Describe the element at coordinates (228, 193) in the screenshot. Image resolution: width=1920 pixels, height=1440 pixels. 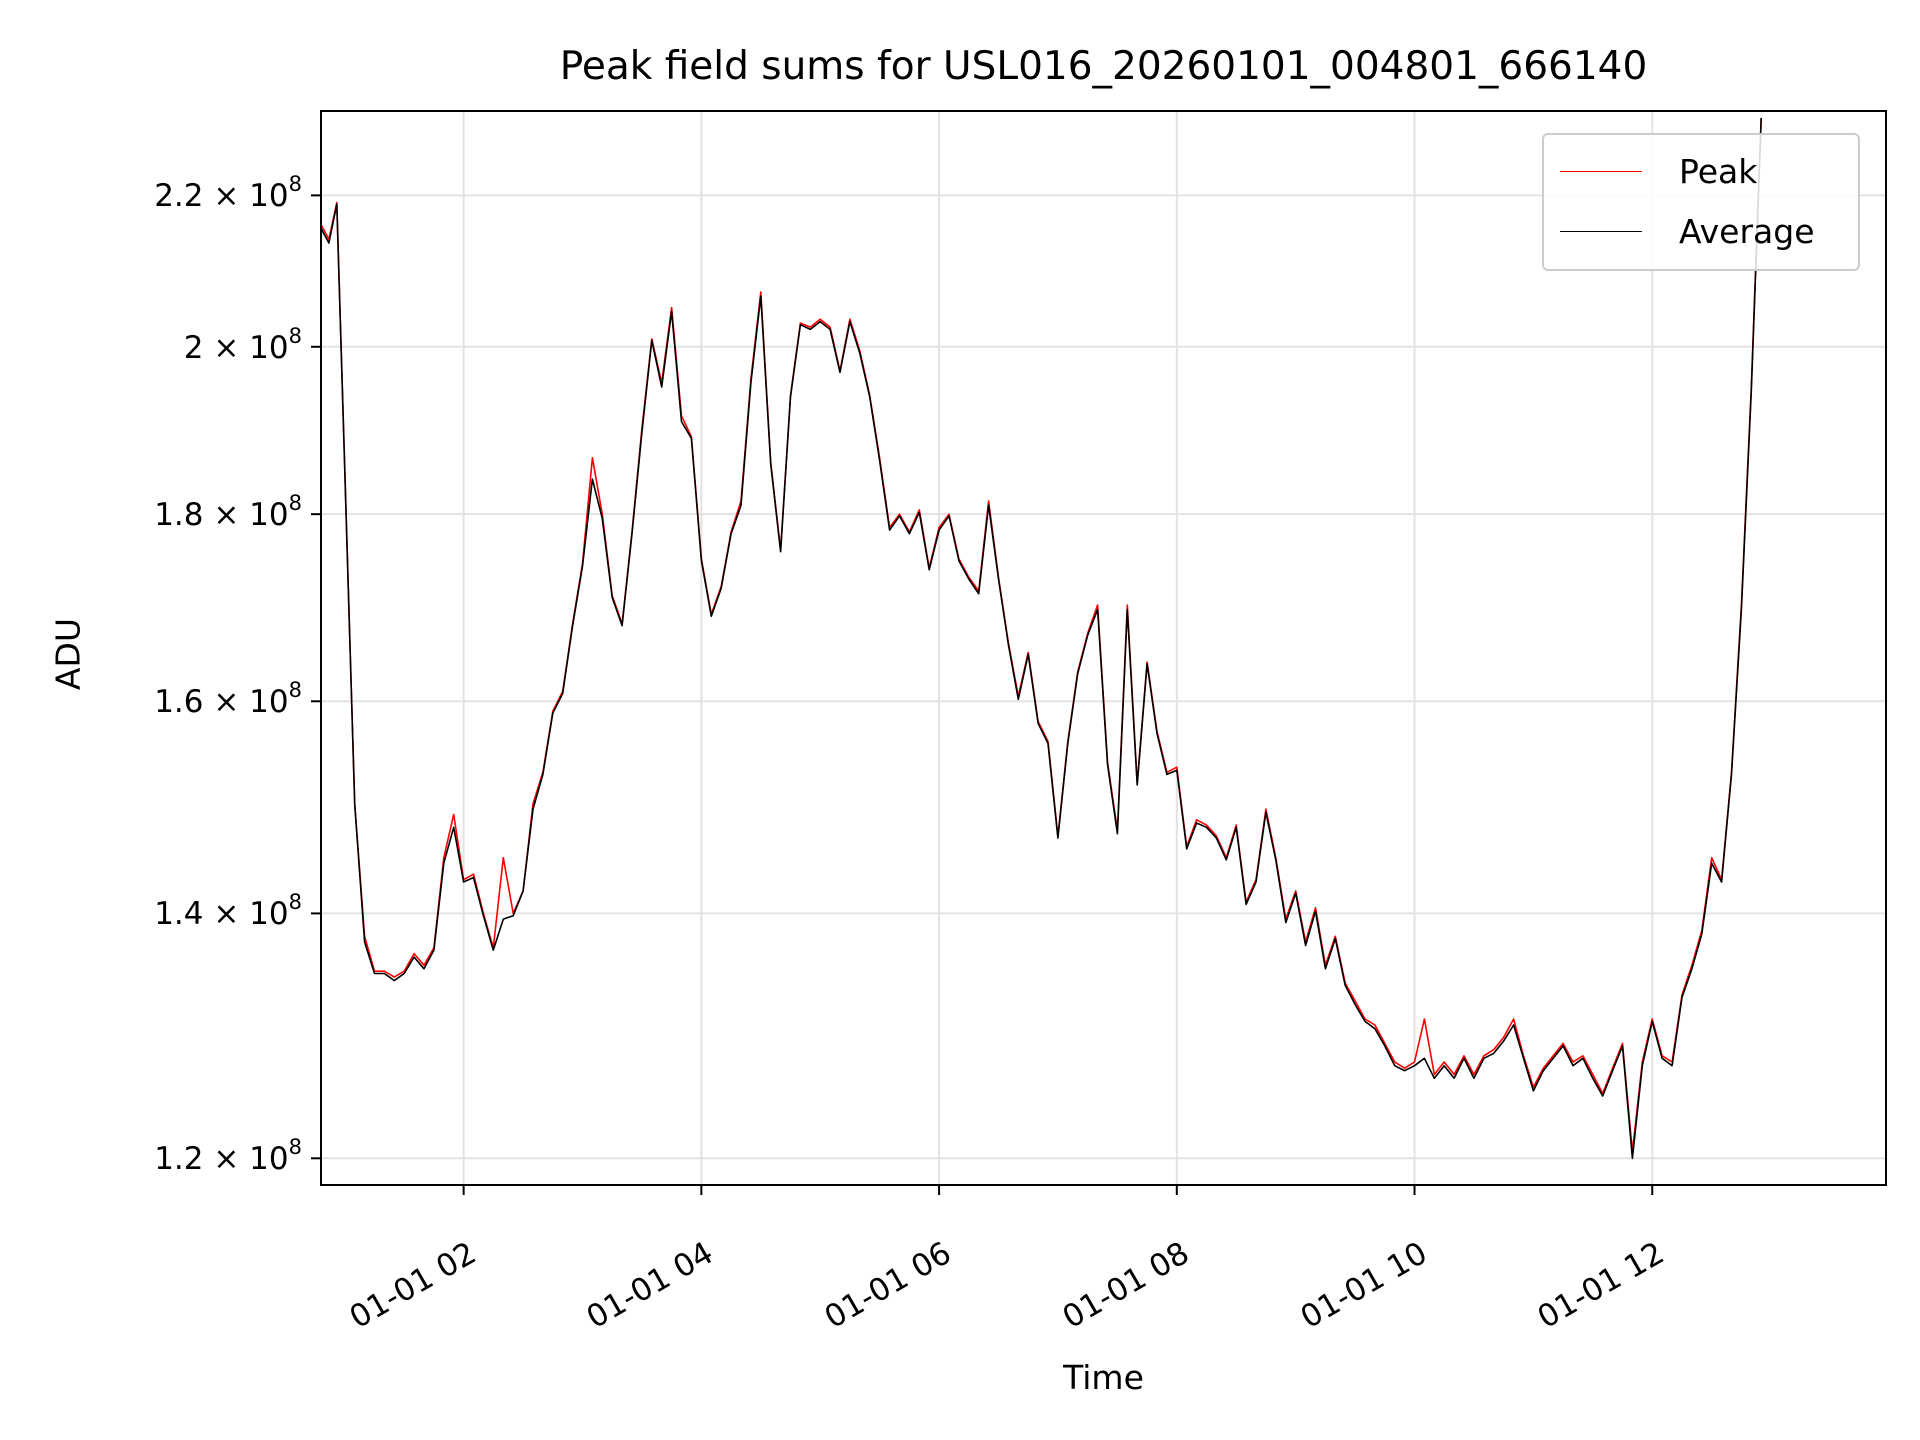
I see `y-tick-label: 2.2 × 108` at that location.